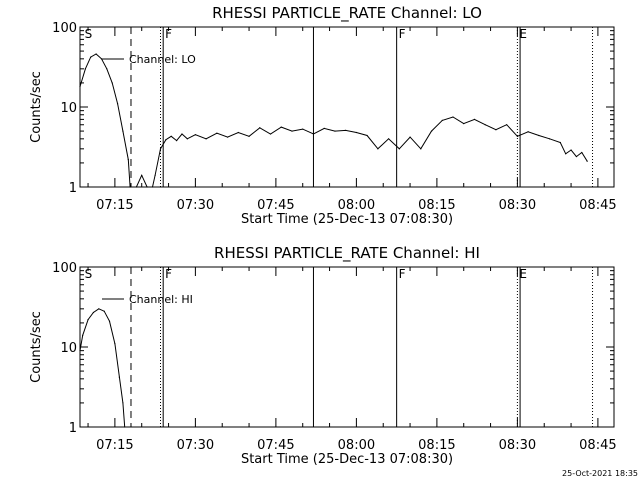  What do you see at coordinates (161, 299) in the screenshot?
I see `legend-label: Channel: HI` at bounding box center [161, 299].